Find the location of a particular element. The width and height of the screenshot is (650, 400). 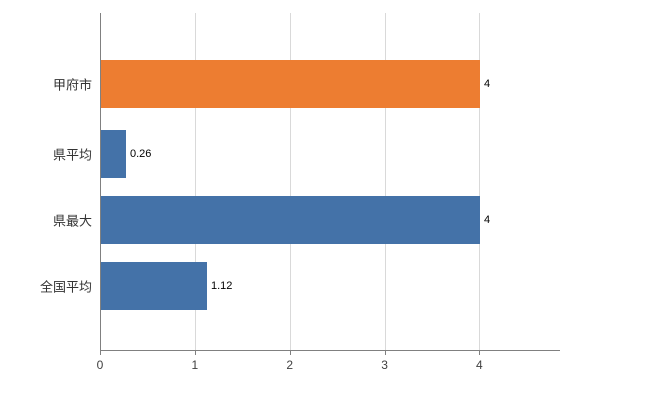

x-tick-label: 0 is located at coordinates (100, 365).